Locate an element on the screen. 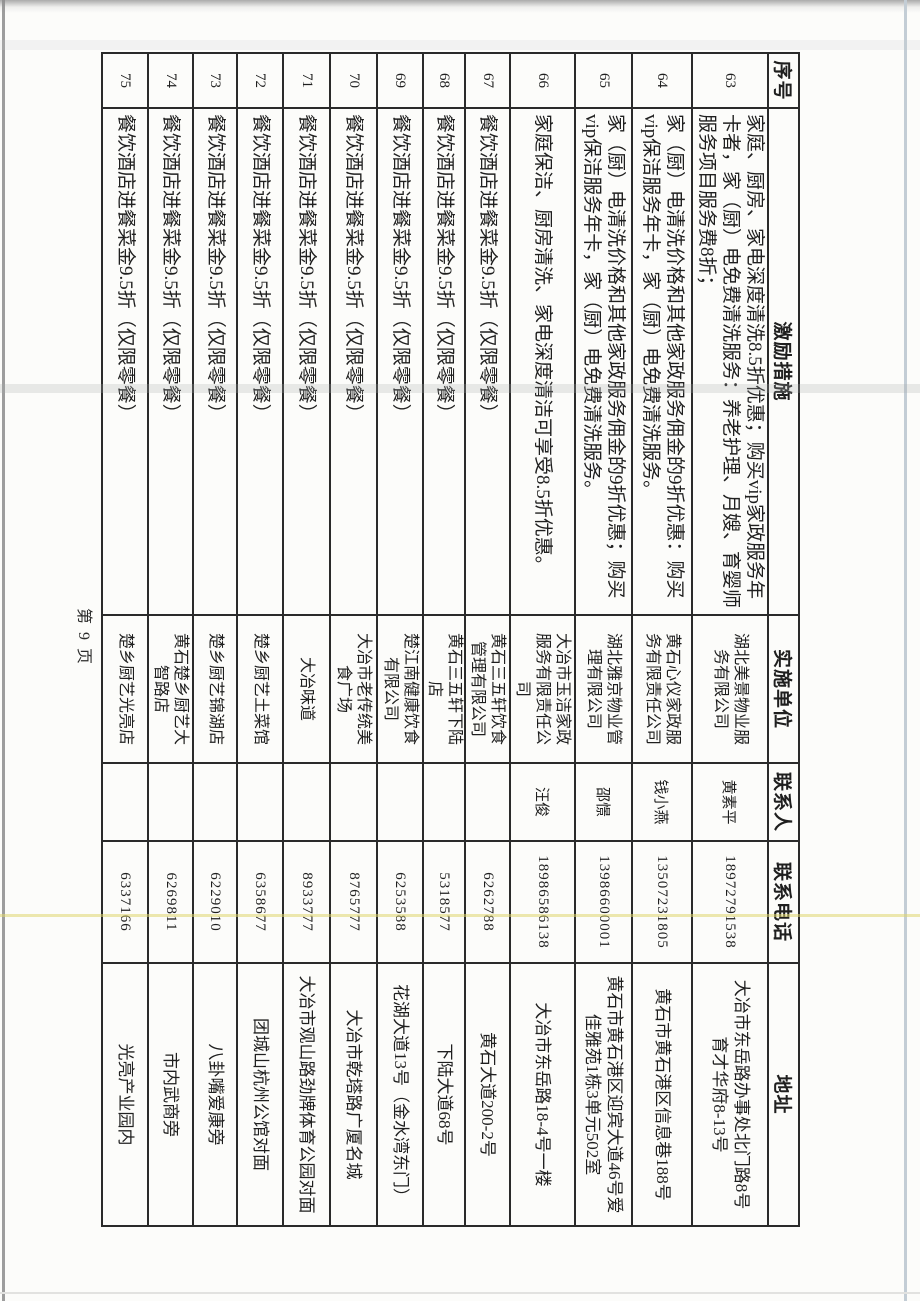  cell-serial: 75 is located at coordinates (125, 80).